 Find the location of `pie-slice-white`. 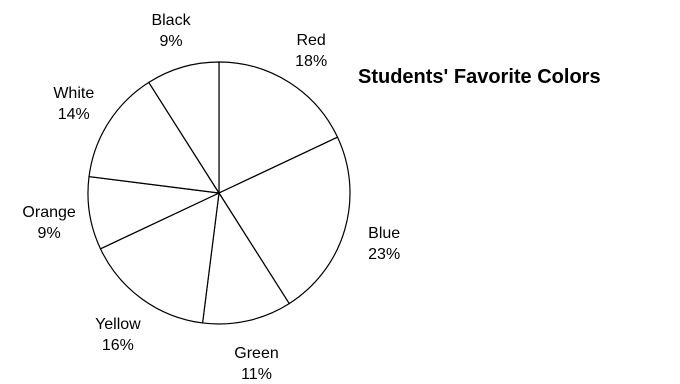

pie-slice-white is located at coordinates (154, 137).